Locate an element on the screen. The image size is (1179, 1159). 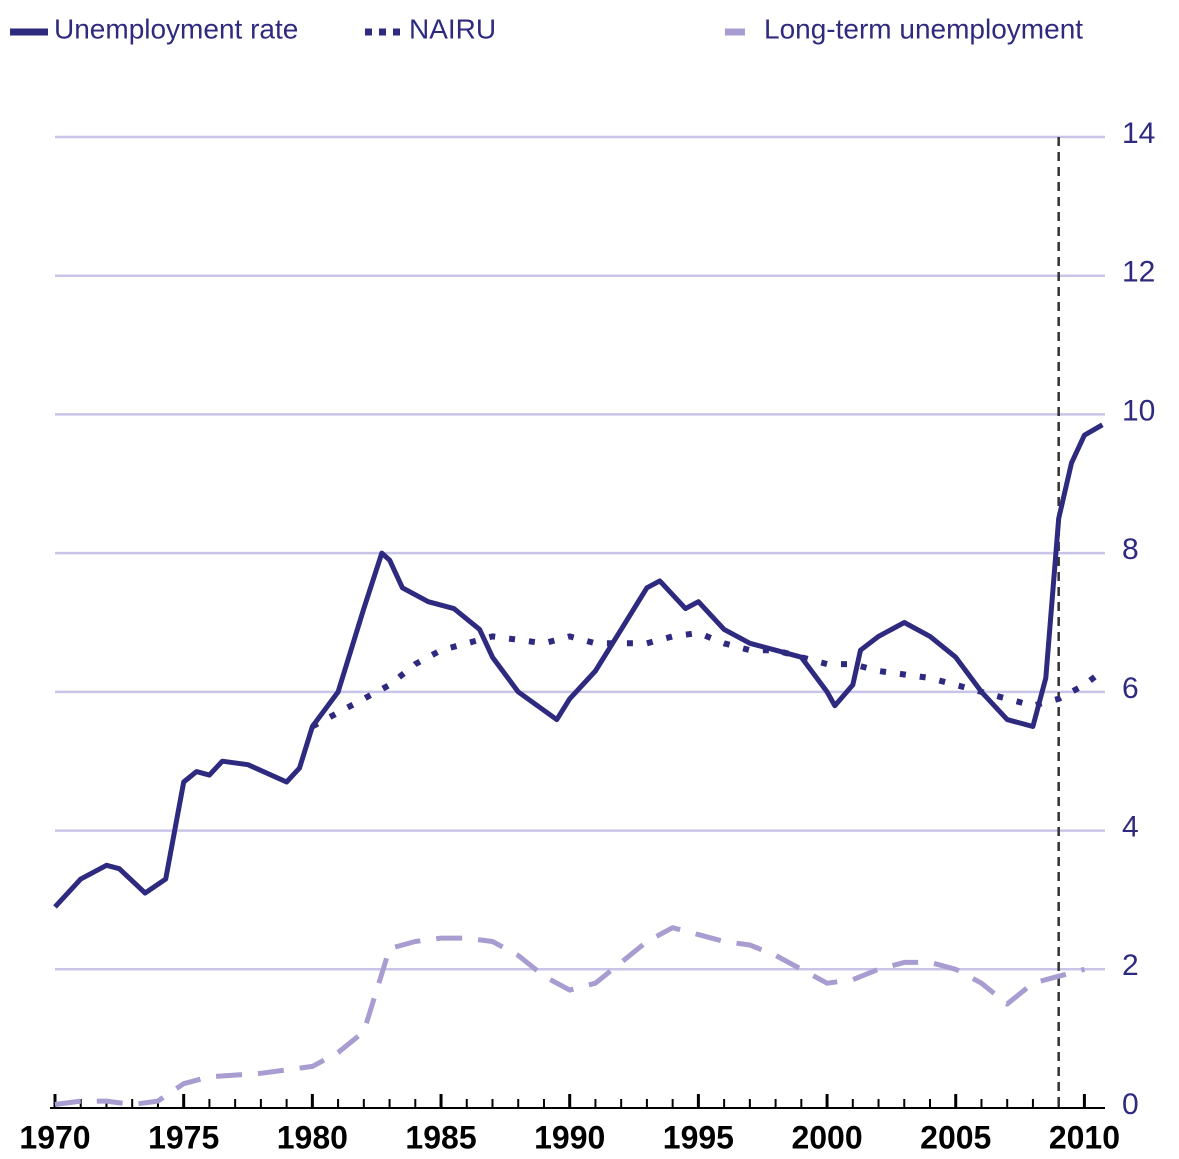
y-tick-label: 4 is located at coordinates (1130, 826).